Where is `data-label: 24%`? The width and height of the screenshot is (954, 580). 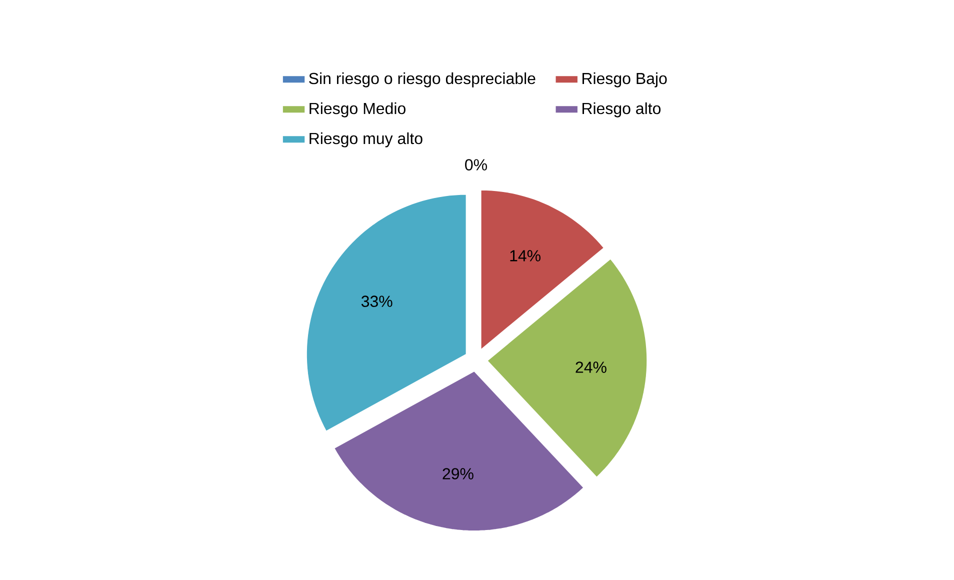 data-label: 24% is located at coordinates (591, 367).